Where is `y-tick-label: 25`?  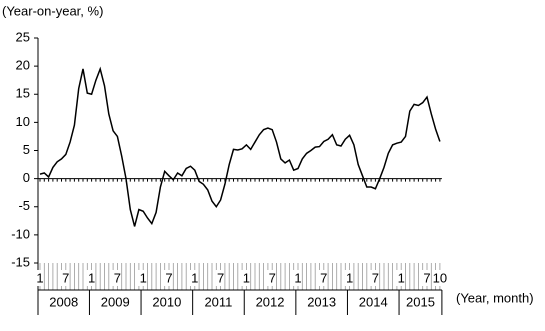
y-tick-label: 25 is located at coordinates (23, 36).